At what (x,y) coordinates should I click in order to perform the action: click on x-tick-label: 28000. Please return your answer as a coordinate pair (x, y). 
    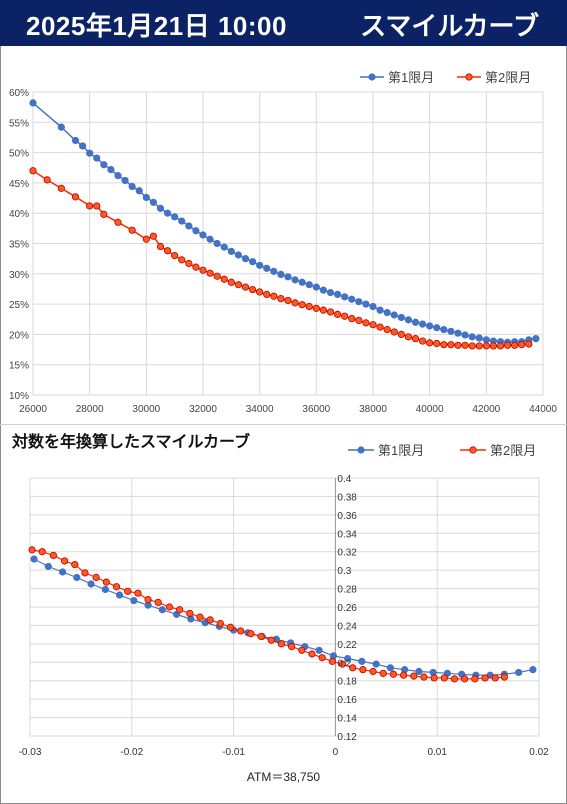
    Looking at the image, I should click on (90, 409).